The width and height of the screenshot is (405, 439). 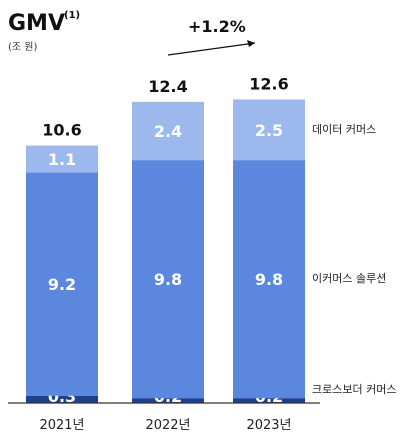 I want to click on segment-value-label: 9.2, so click(x=62, y=284).